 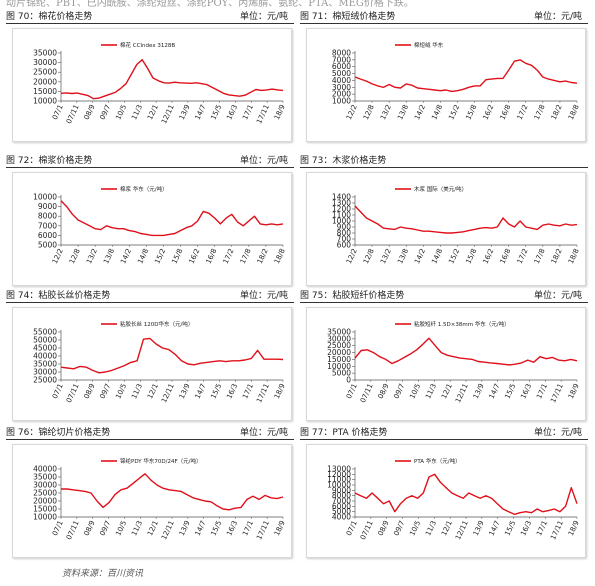 I want to click on figure-header: 图 70：棉花价格走势 单位：元/吨, so click(x=150, y=15).